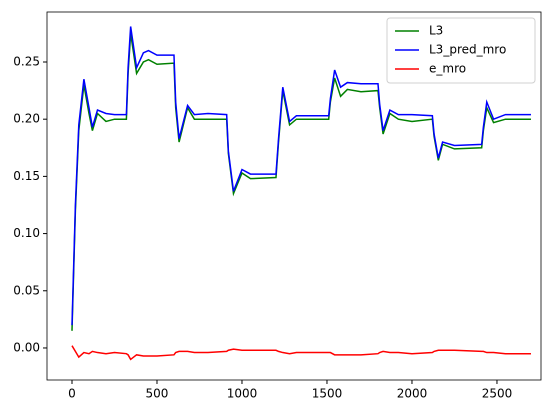  Describe the element at coordinates (497, 394) in the screenshot. I see `x-tick-label: 2500` at that location.